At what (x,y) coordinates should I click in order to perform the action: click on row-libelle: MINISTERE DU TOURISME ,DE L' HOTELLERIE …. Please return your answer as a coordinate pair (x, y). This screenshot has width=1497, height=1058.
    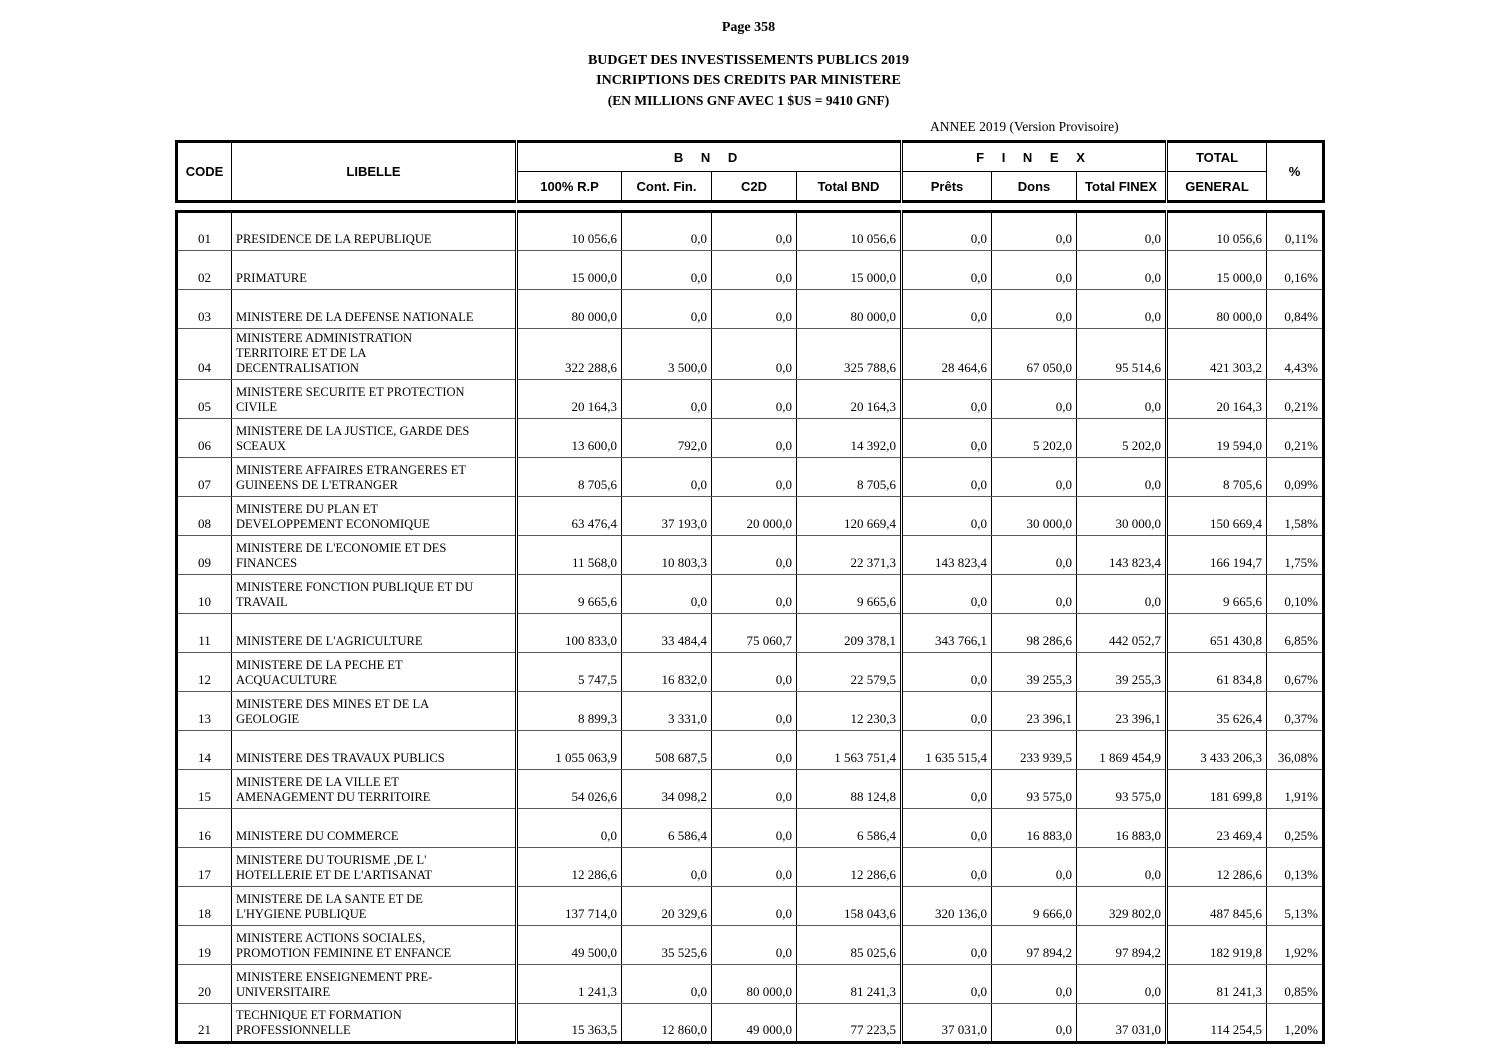
    Looking at the image, I should click on (374, 867).